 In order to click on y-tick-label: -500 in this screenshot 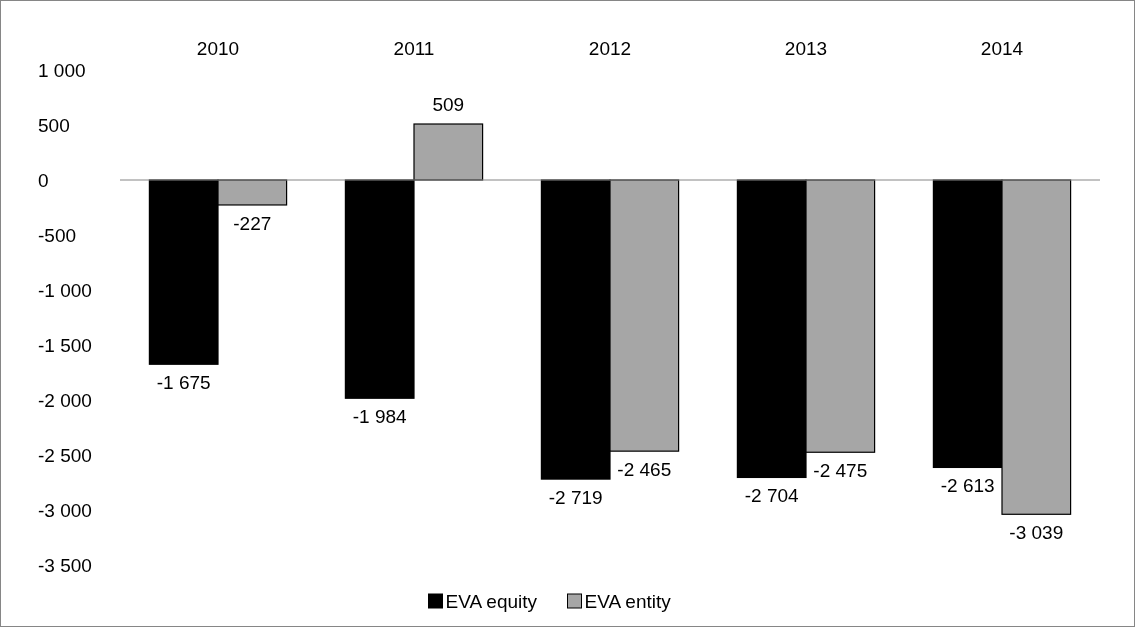, I will do `click(57, 235)`.